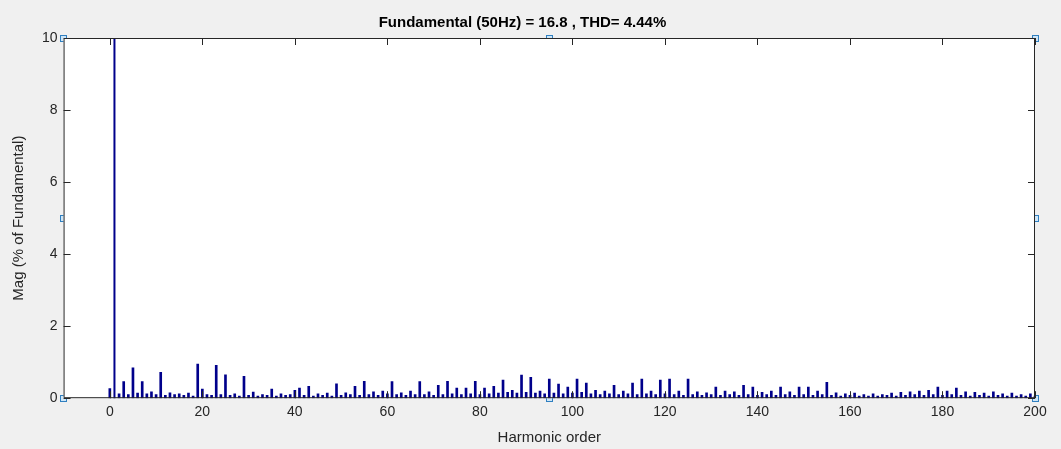 Image resolution: width=1061 pixels, height=449 pixels. What do you see at coordinates (387, 411) in the screenshot?
I see `x-tick-label: 60` at bounding box center [387, 411].